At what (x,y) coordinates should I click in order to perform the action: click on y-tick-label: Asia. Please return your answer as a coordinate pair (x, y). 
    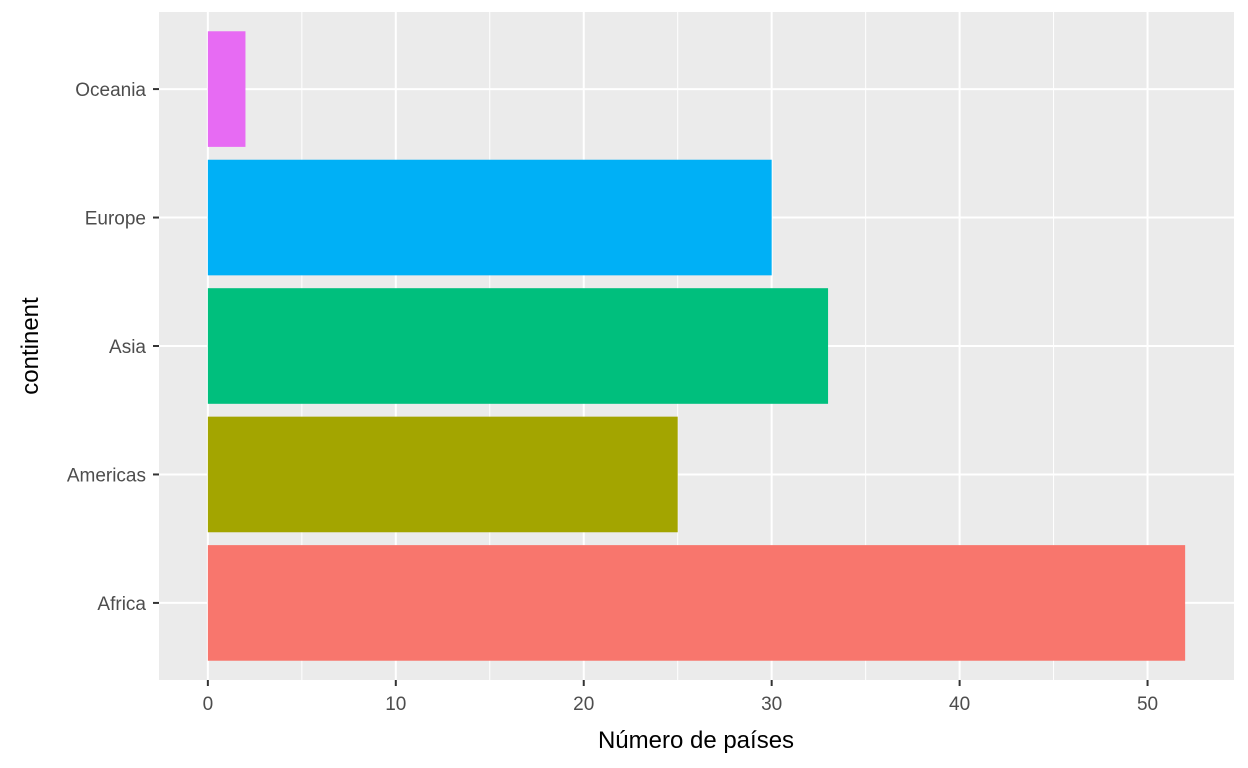
    Looking at the image, I should click on (127, 347).